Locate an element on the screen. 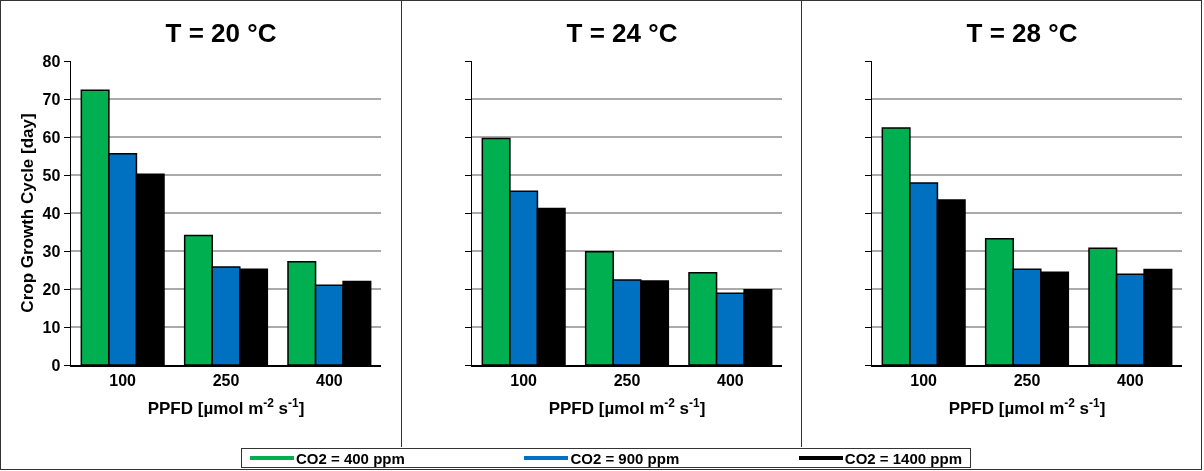  chart-title: T = 24 °C is located at coordinates (622, 32).